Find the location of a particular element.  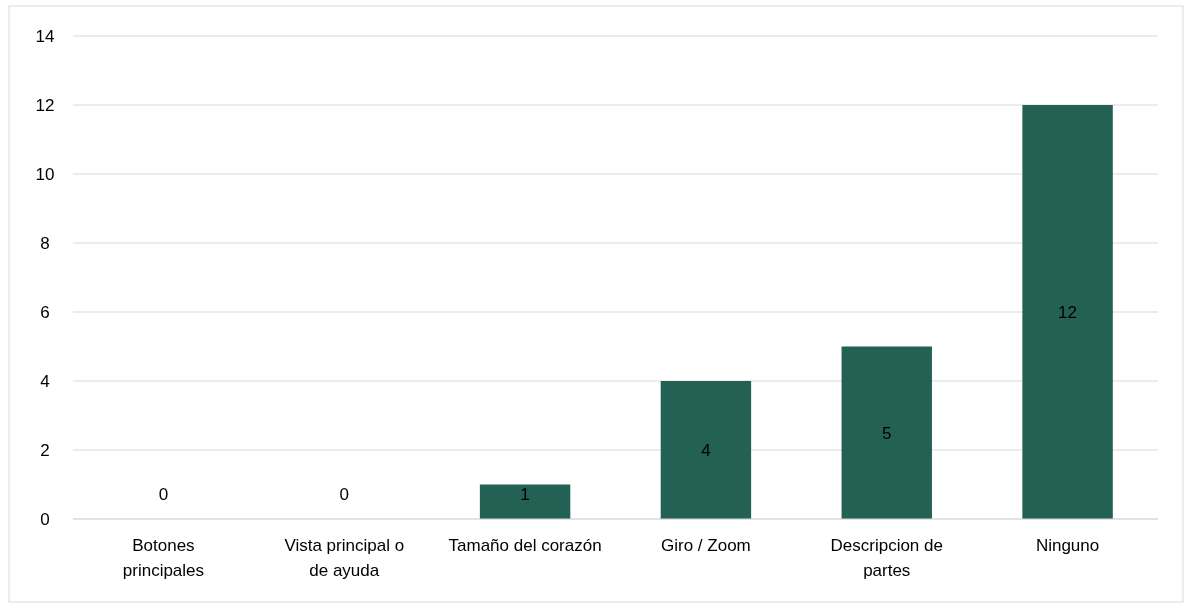

data-label: 12 is located at coordinates (1068, 312).